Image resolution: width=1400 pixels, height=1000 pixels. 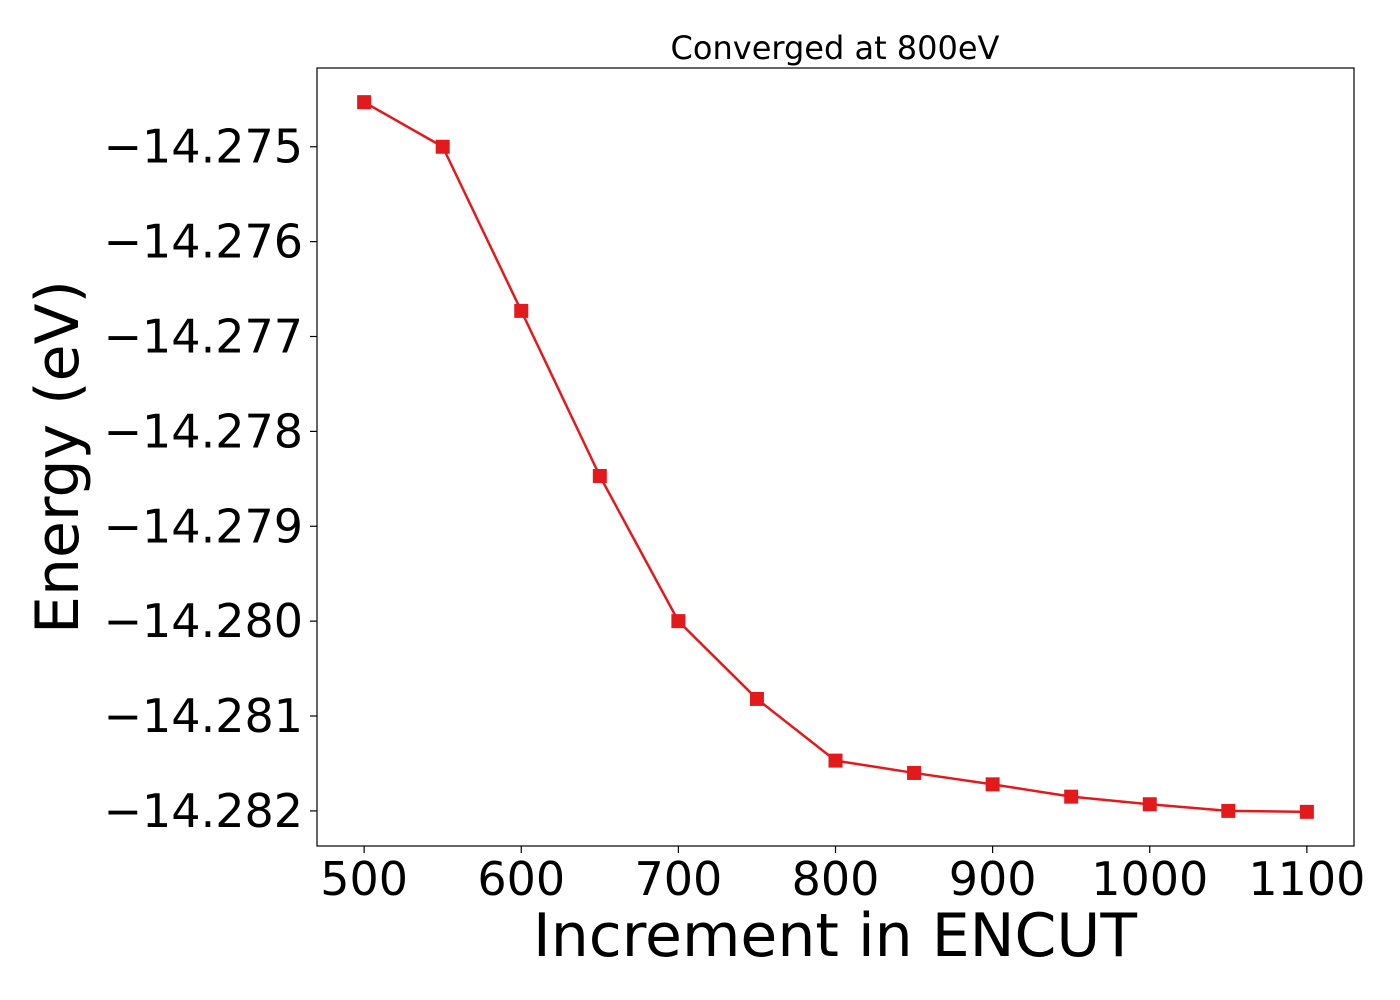 What do you see at coordinates (835, 936) in the screenshot?
I see `x-axis-label: Increment in ENCUT` at bounding box center [835, 936].